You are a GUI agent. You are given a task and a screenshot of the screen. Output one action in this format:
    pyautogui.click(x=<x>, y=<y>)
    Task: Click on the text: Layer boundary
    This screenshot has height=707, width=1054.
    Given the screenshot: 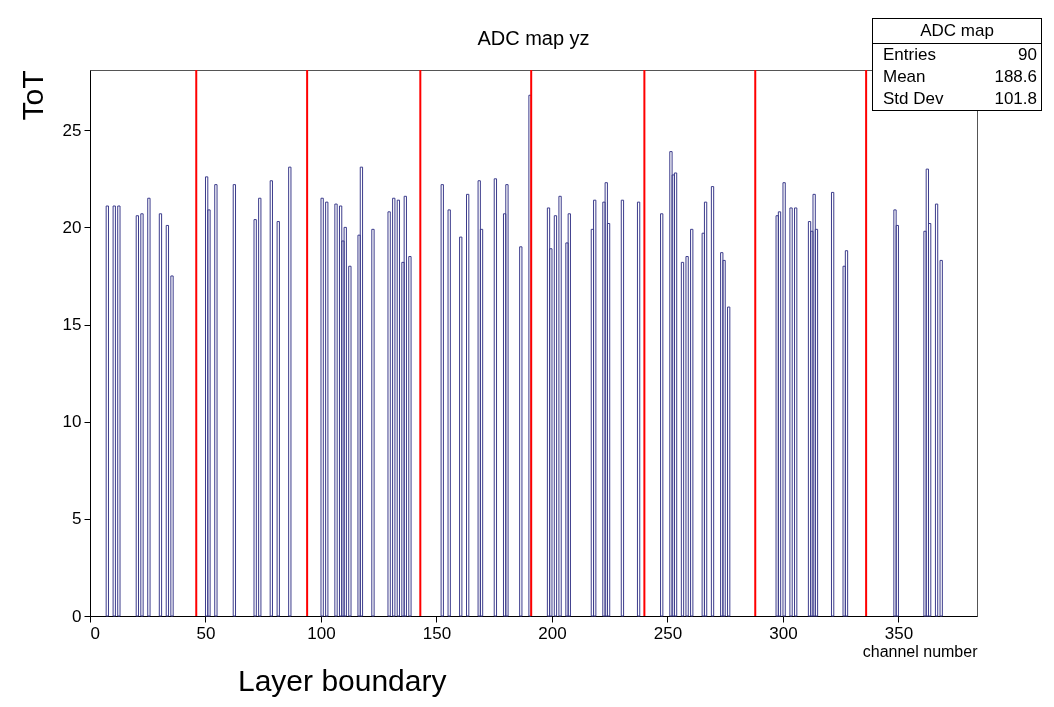 What is the action you would take?
    pyautogui.click(x=342, y=681)
    